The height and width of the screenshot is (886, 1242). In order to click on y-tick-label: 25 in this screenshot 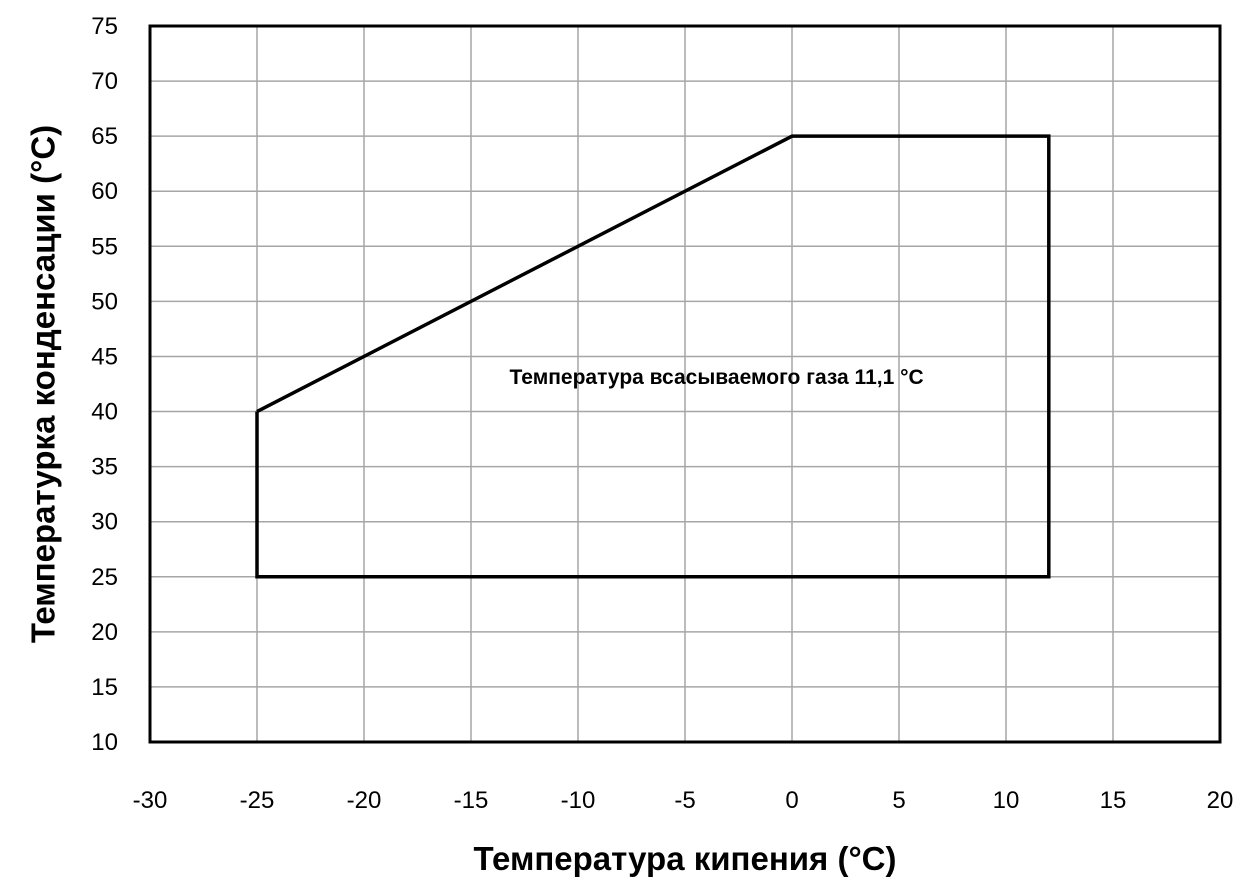, I will do `click(104, 577)`.